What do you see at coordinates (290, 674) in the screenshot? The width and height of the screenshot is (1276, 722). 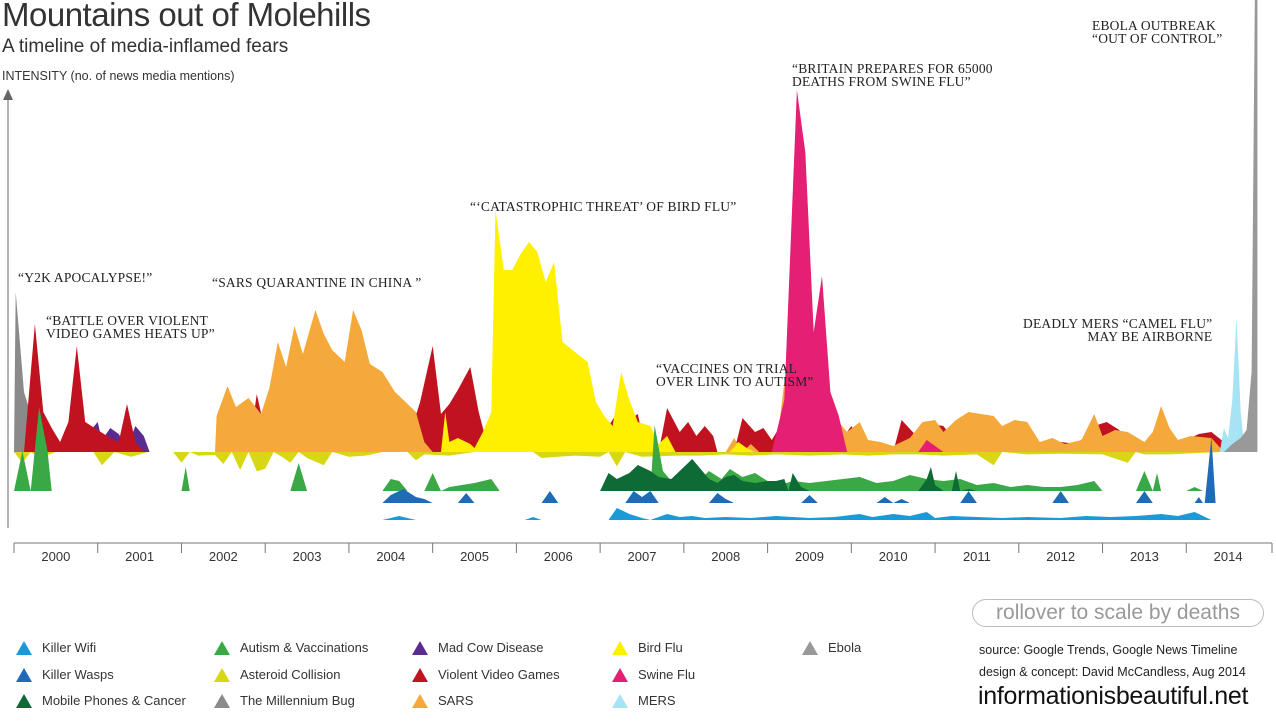 I see `legend-label: Asteroid Collision` at bounding box center [290, 674].